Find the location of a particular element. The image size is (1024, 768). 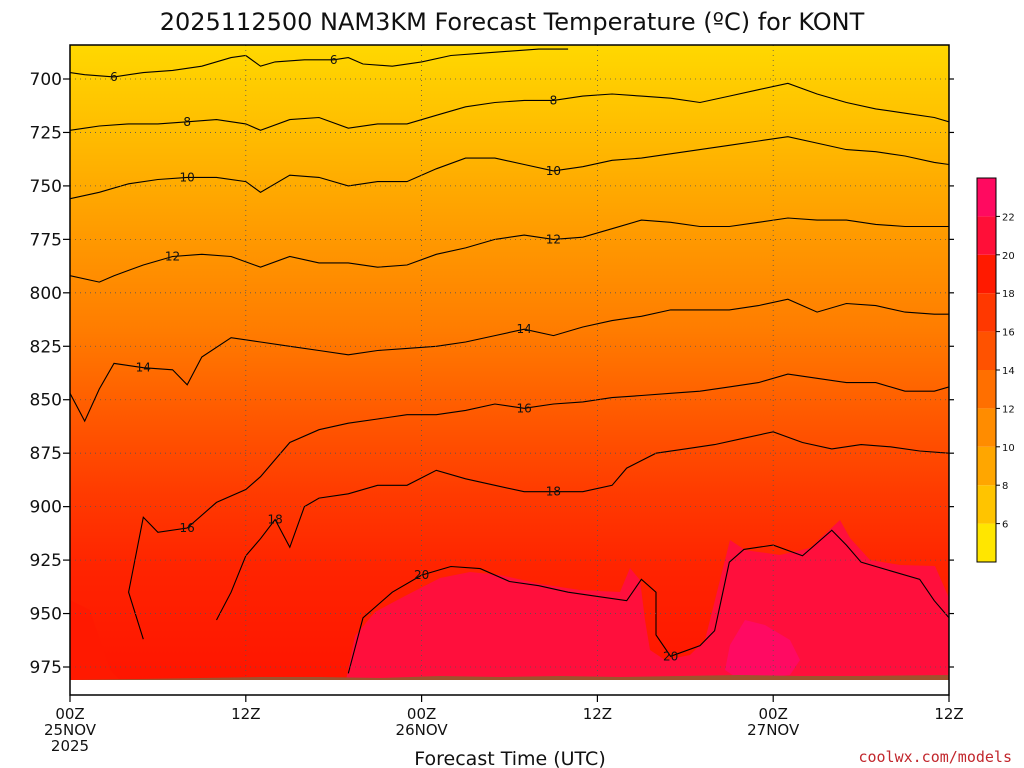

y-tick-label: 875 is located at coordinates (46, 454).